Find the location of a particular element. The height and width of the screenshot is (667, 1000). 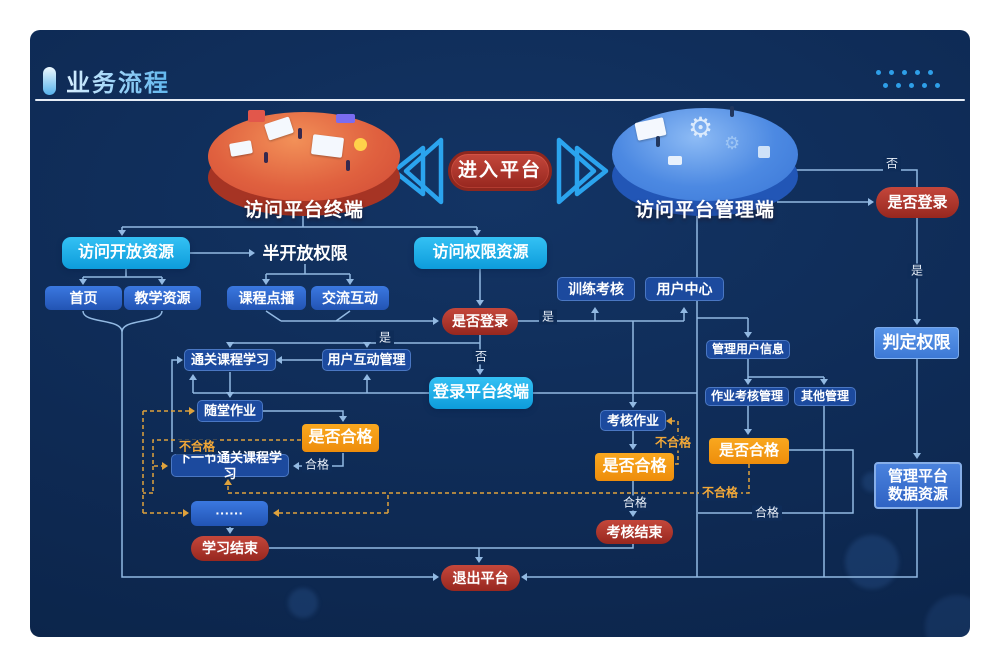

title-pill-icon is located at coordinates (49, 81).